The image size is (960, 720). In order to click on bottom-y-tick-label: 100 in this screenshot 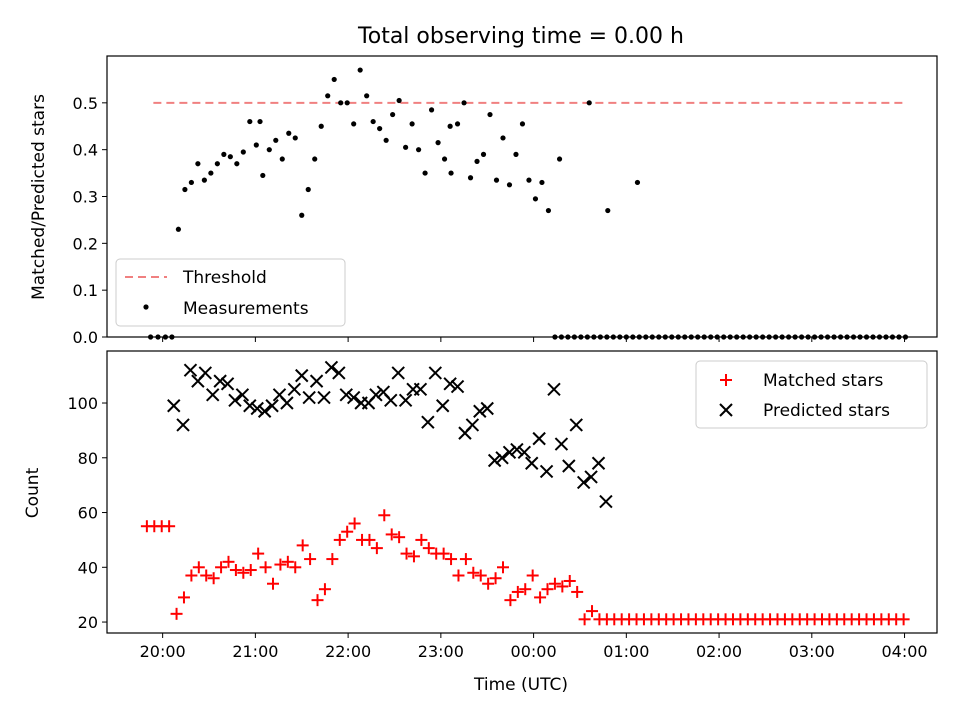, I will do `click(82, 403)`.